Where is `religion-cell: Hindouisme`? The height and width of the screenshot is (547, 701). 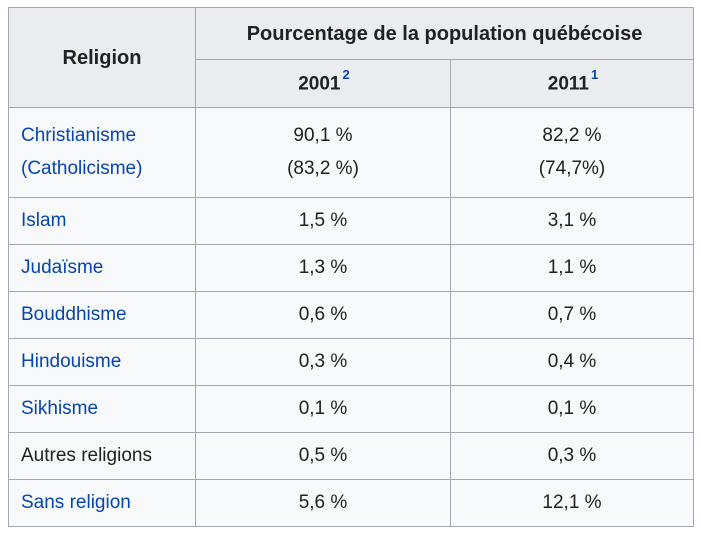 religion-cell: Hindouisme is located at coordinates (102, 362).